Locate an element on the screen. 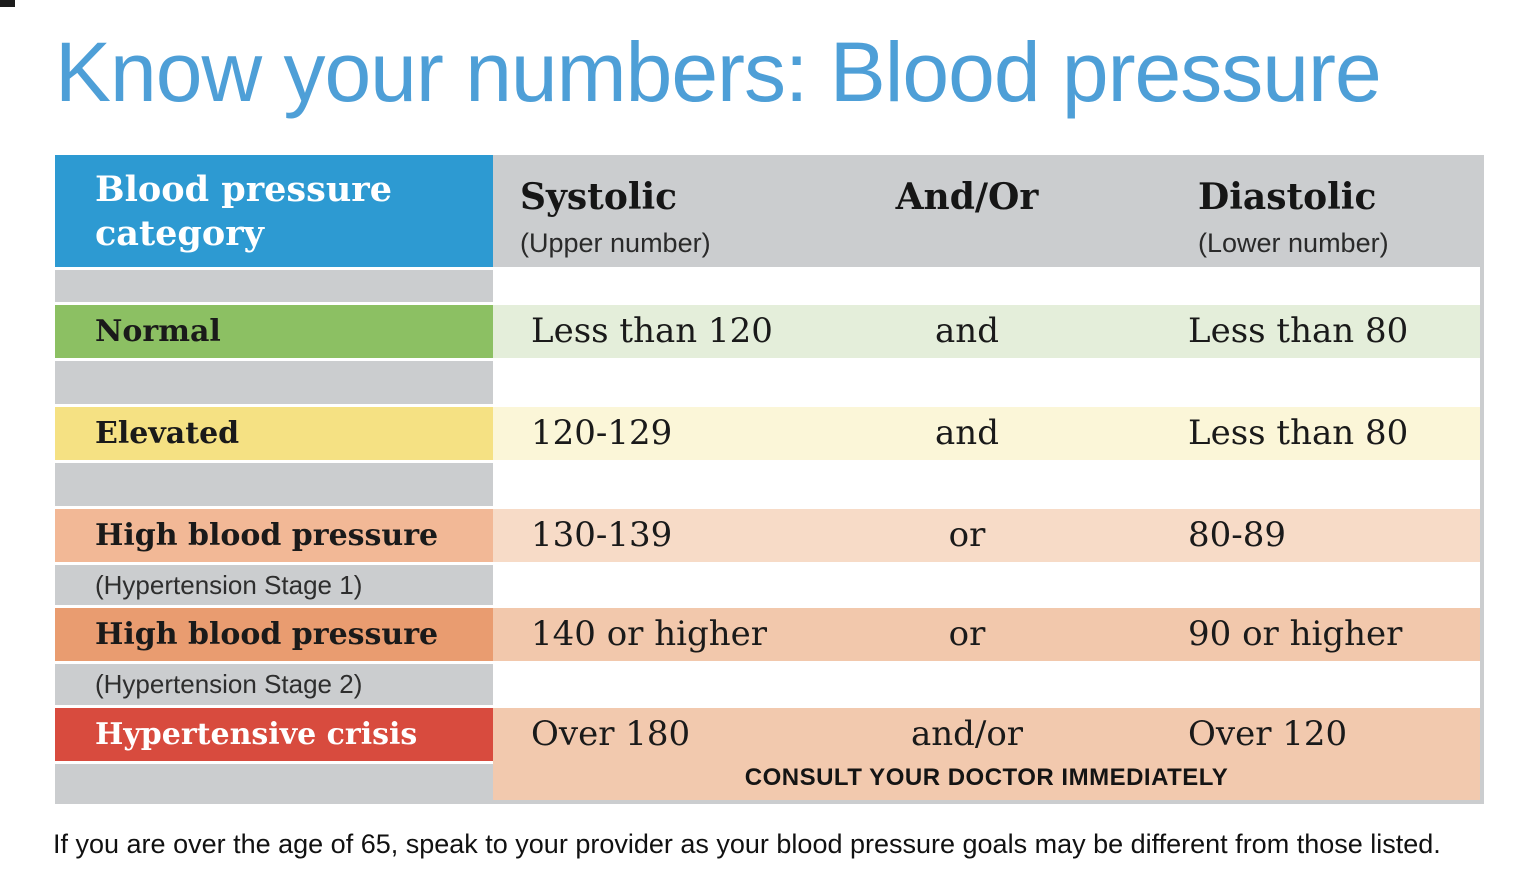 The width and height of the screenshot is (1536, 894). category-header-label: Blood pressure category is located at coordinates (243, 211).